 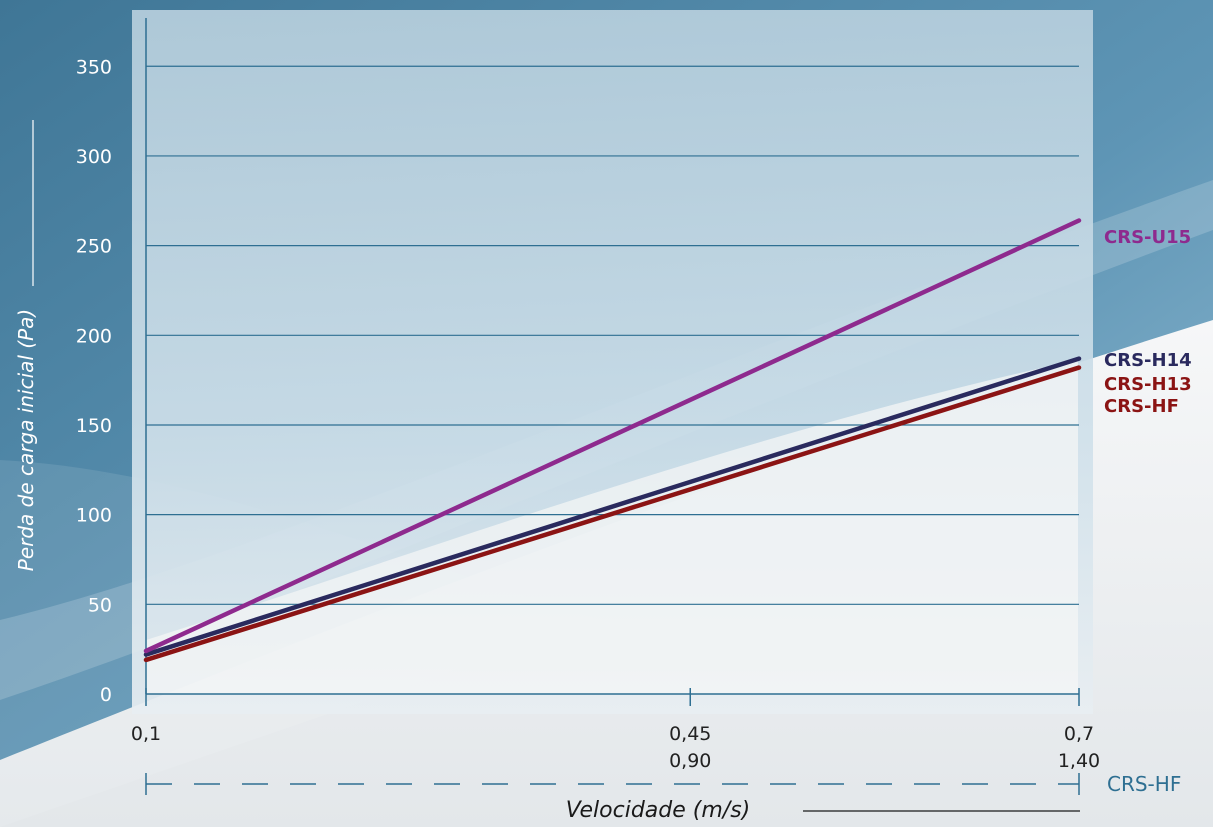 I want to click on y-tick-label-0: 0, so click(x=106, y=695).